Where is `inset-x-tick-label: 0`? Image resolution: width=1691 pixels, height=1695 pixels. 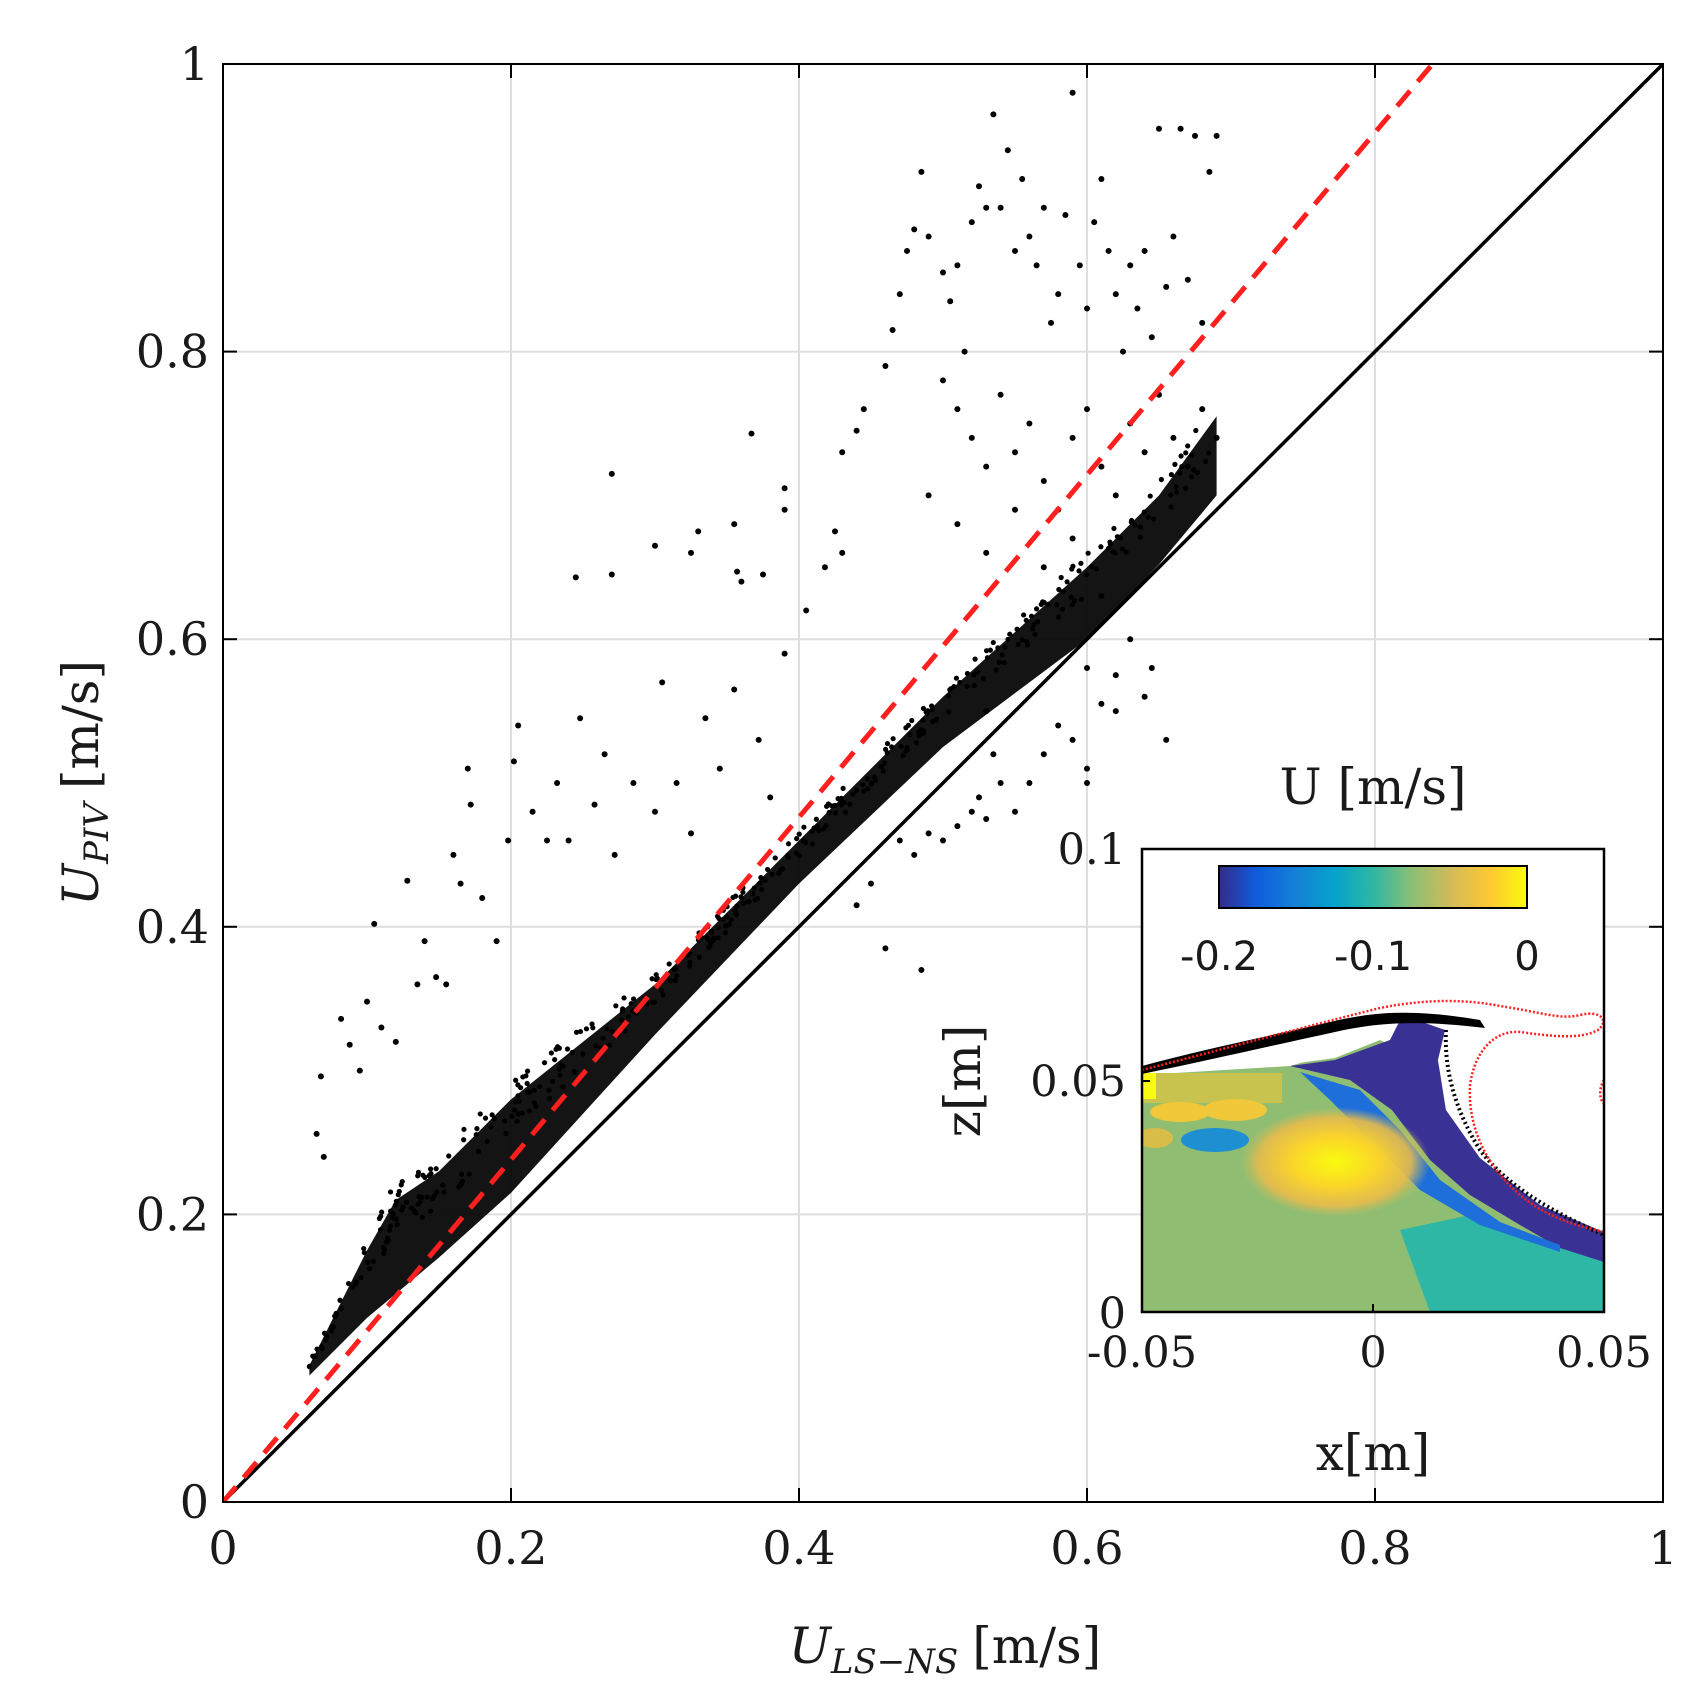
inset-x-tick-label: 0 is located at coordinates (1372, 1353).